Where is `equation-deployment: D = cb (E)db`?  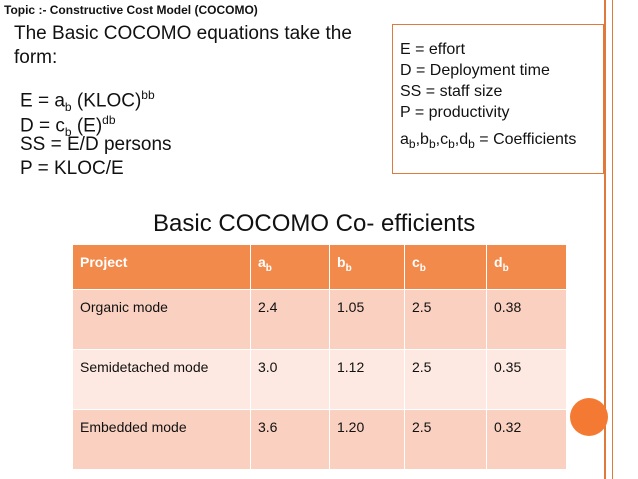 equation-deployment: D = cb (E)db is located at coordinates (68, 126).